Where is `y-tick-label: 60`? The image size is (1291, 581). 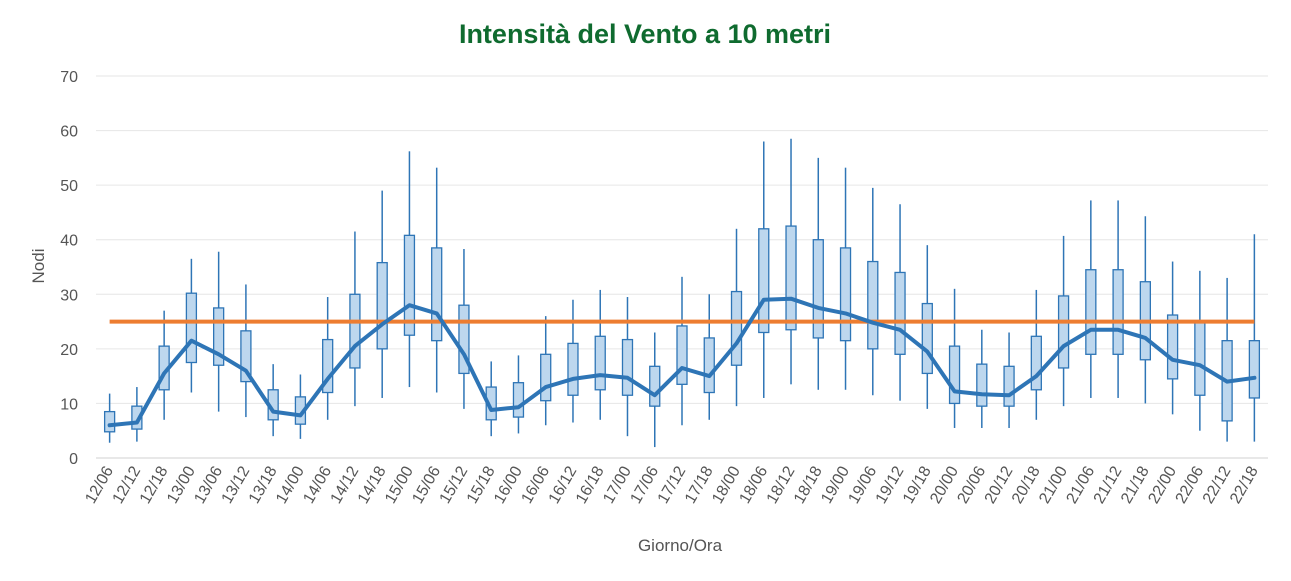 y-tick-label: 60 is located at coordinates (69, 132).